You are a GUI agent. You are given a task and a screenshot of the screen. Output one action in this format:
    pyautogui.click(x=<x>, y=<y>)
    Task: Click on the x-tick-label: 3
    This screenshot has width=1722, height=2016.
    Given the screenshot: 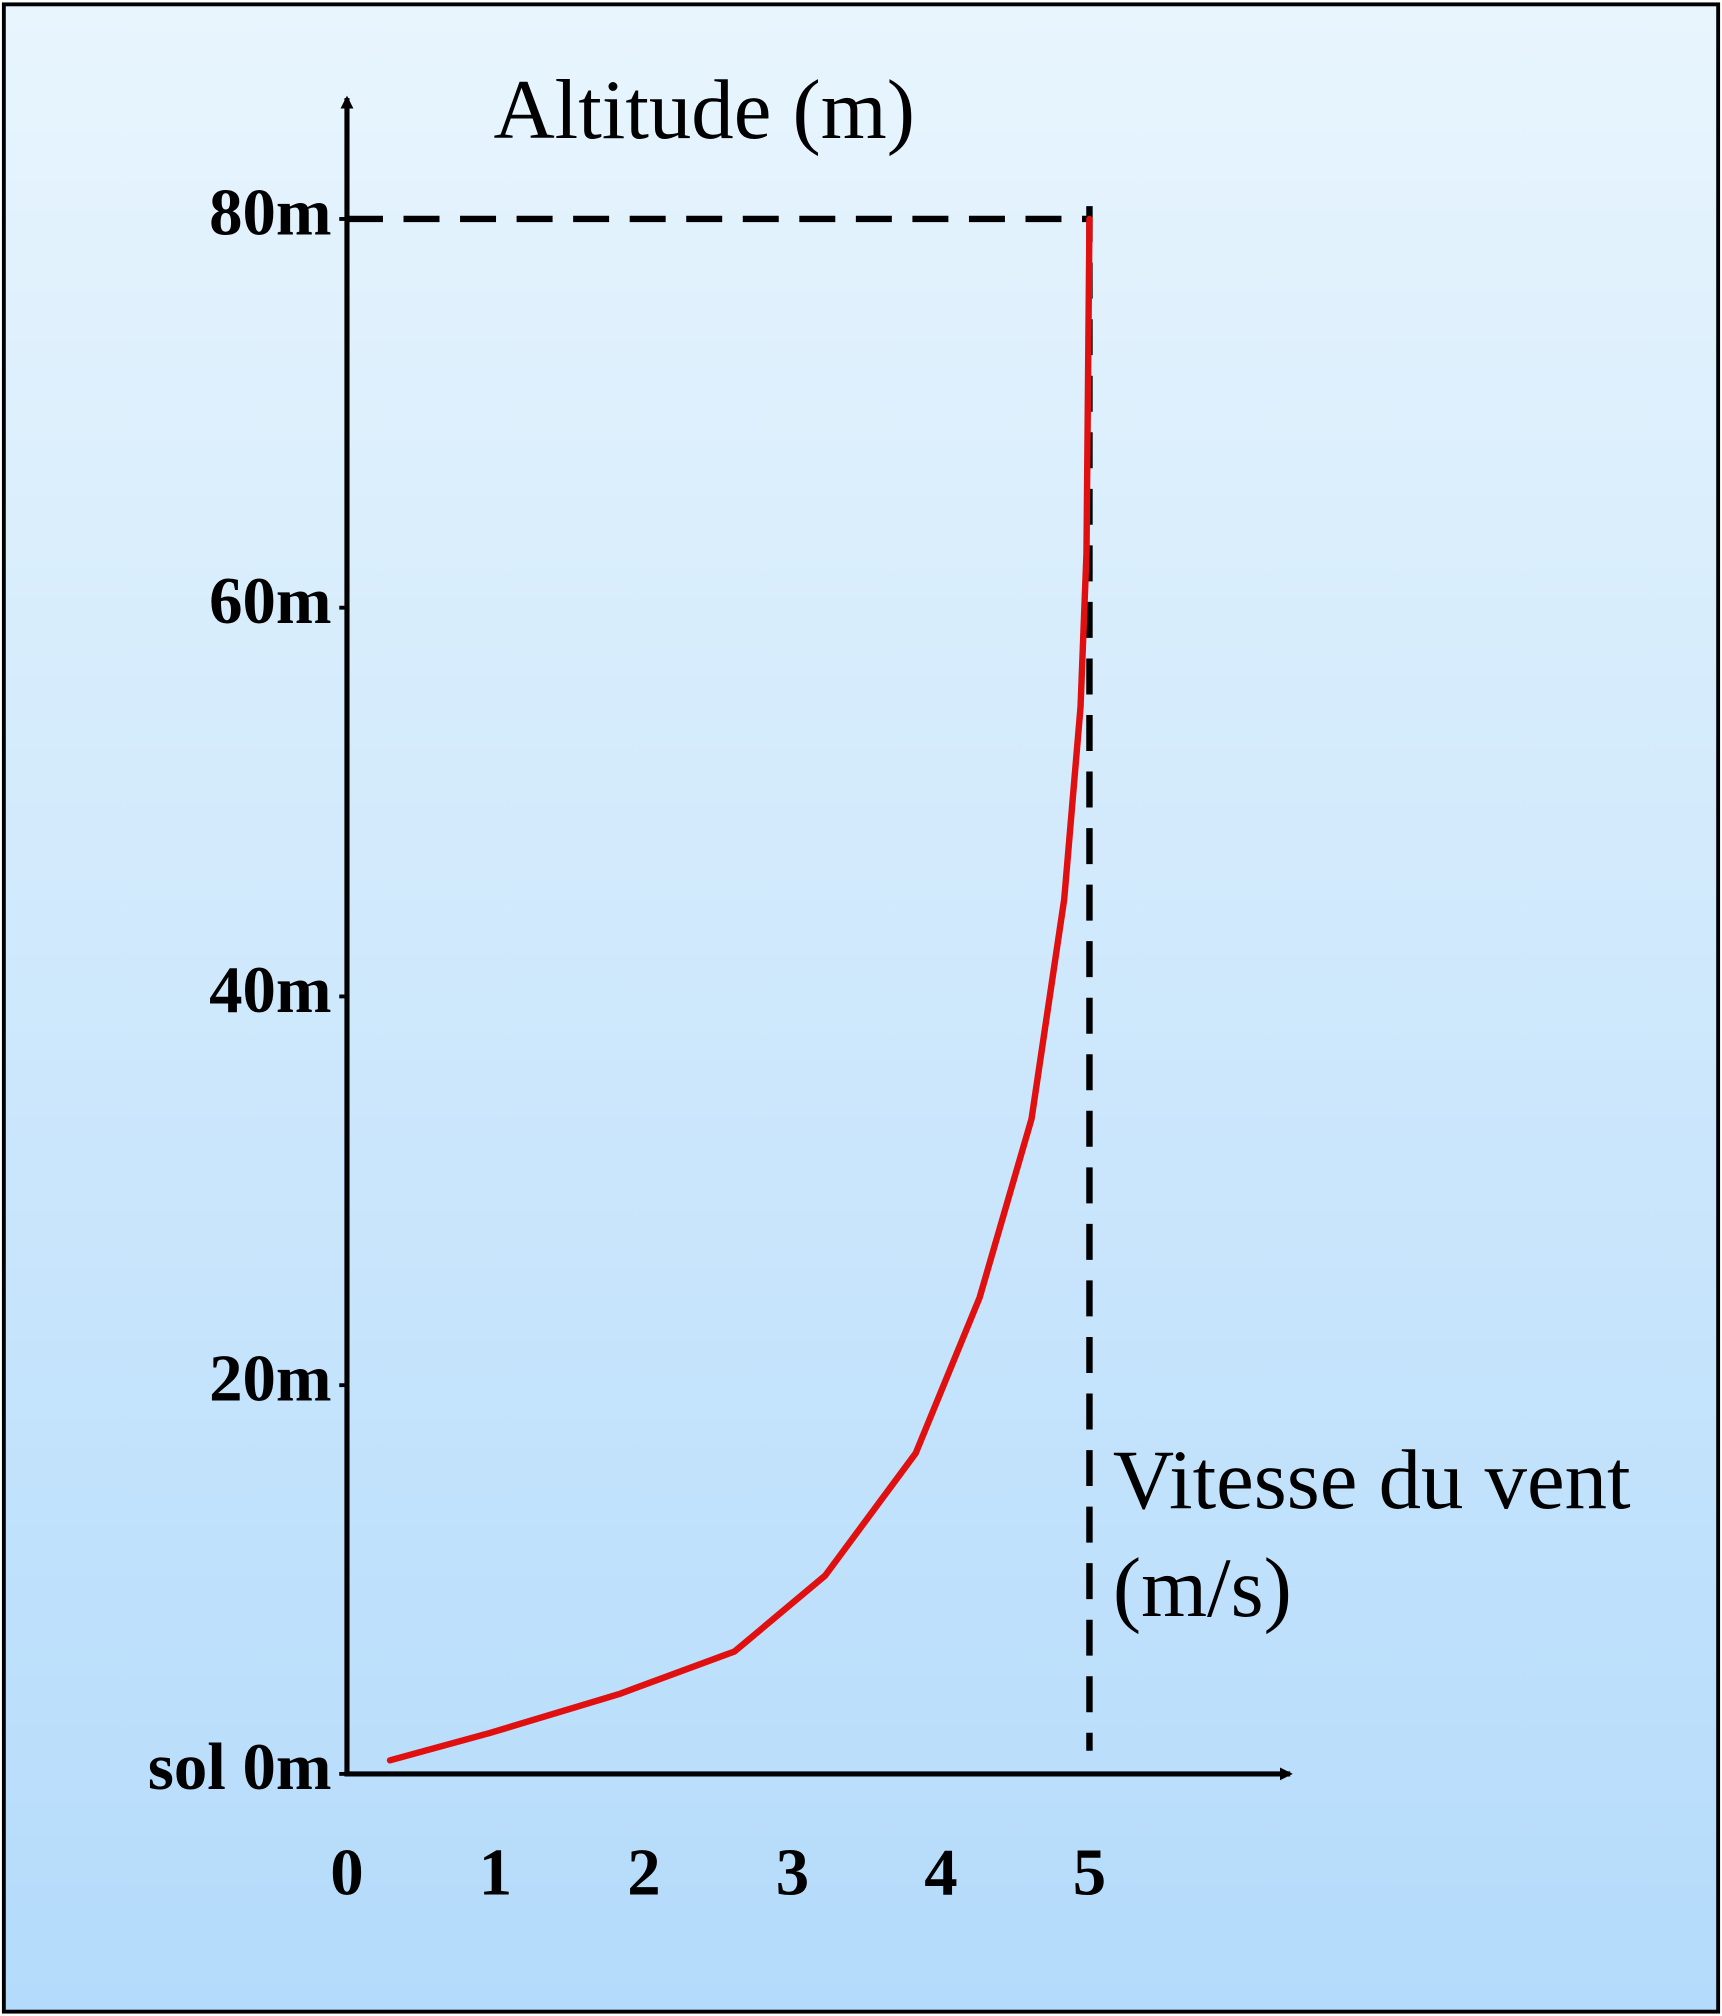 What is the action you would take?
    pyautogui.click(x=792, y=1873)
    